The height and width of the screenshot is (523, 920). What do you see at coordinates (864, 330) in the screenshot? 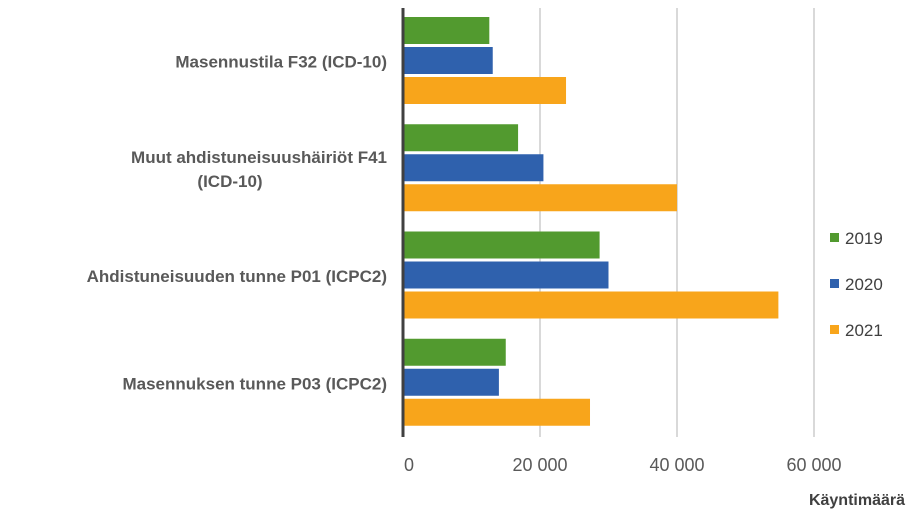
I see `legend-label: 2021` at bounding box center [864, 330].